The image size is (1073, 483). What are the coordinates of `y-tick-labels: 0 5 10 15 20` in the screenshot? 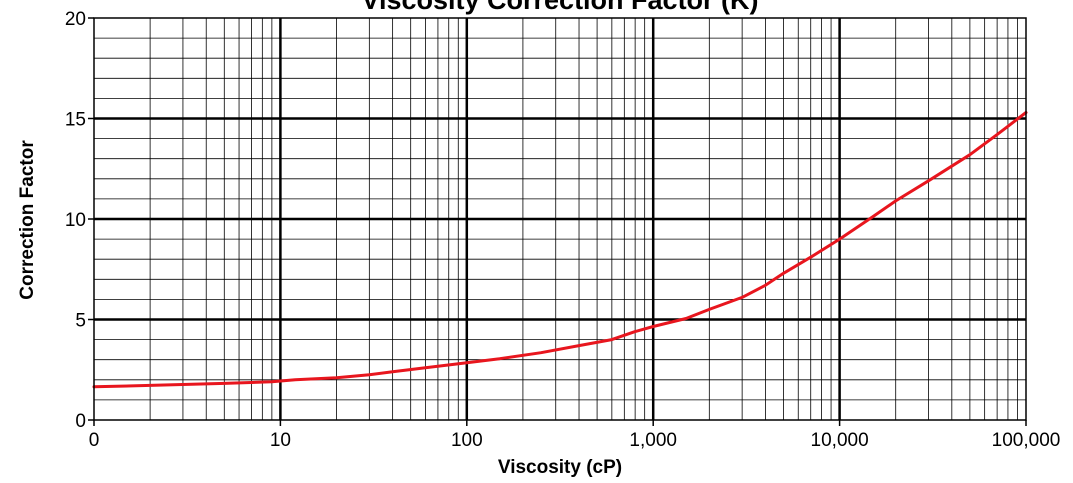 It's located at (79, 220).